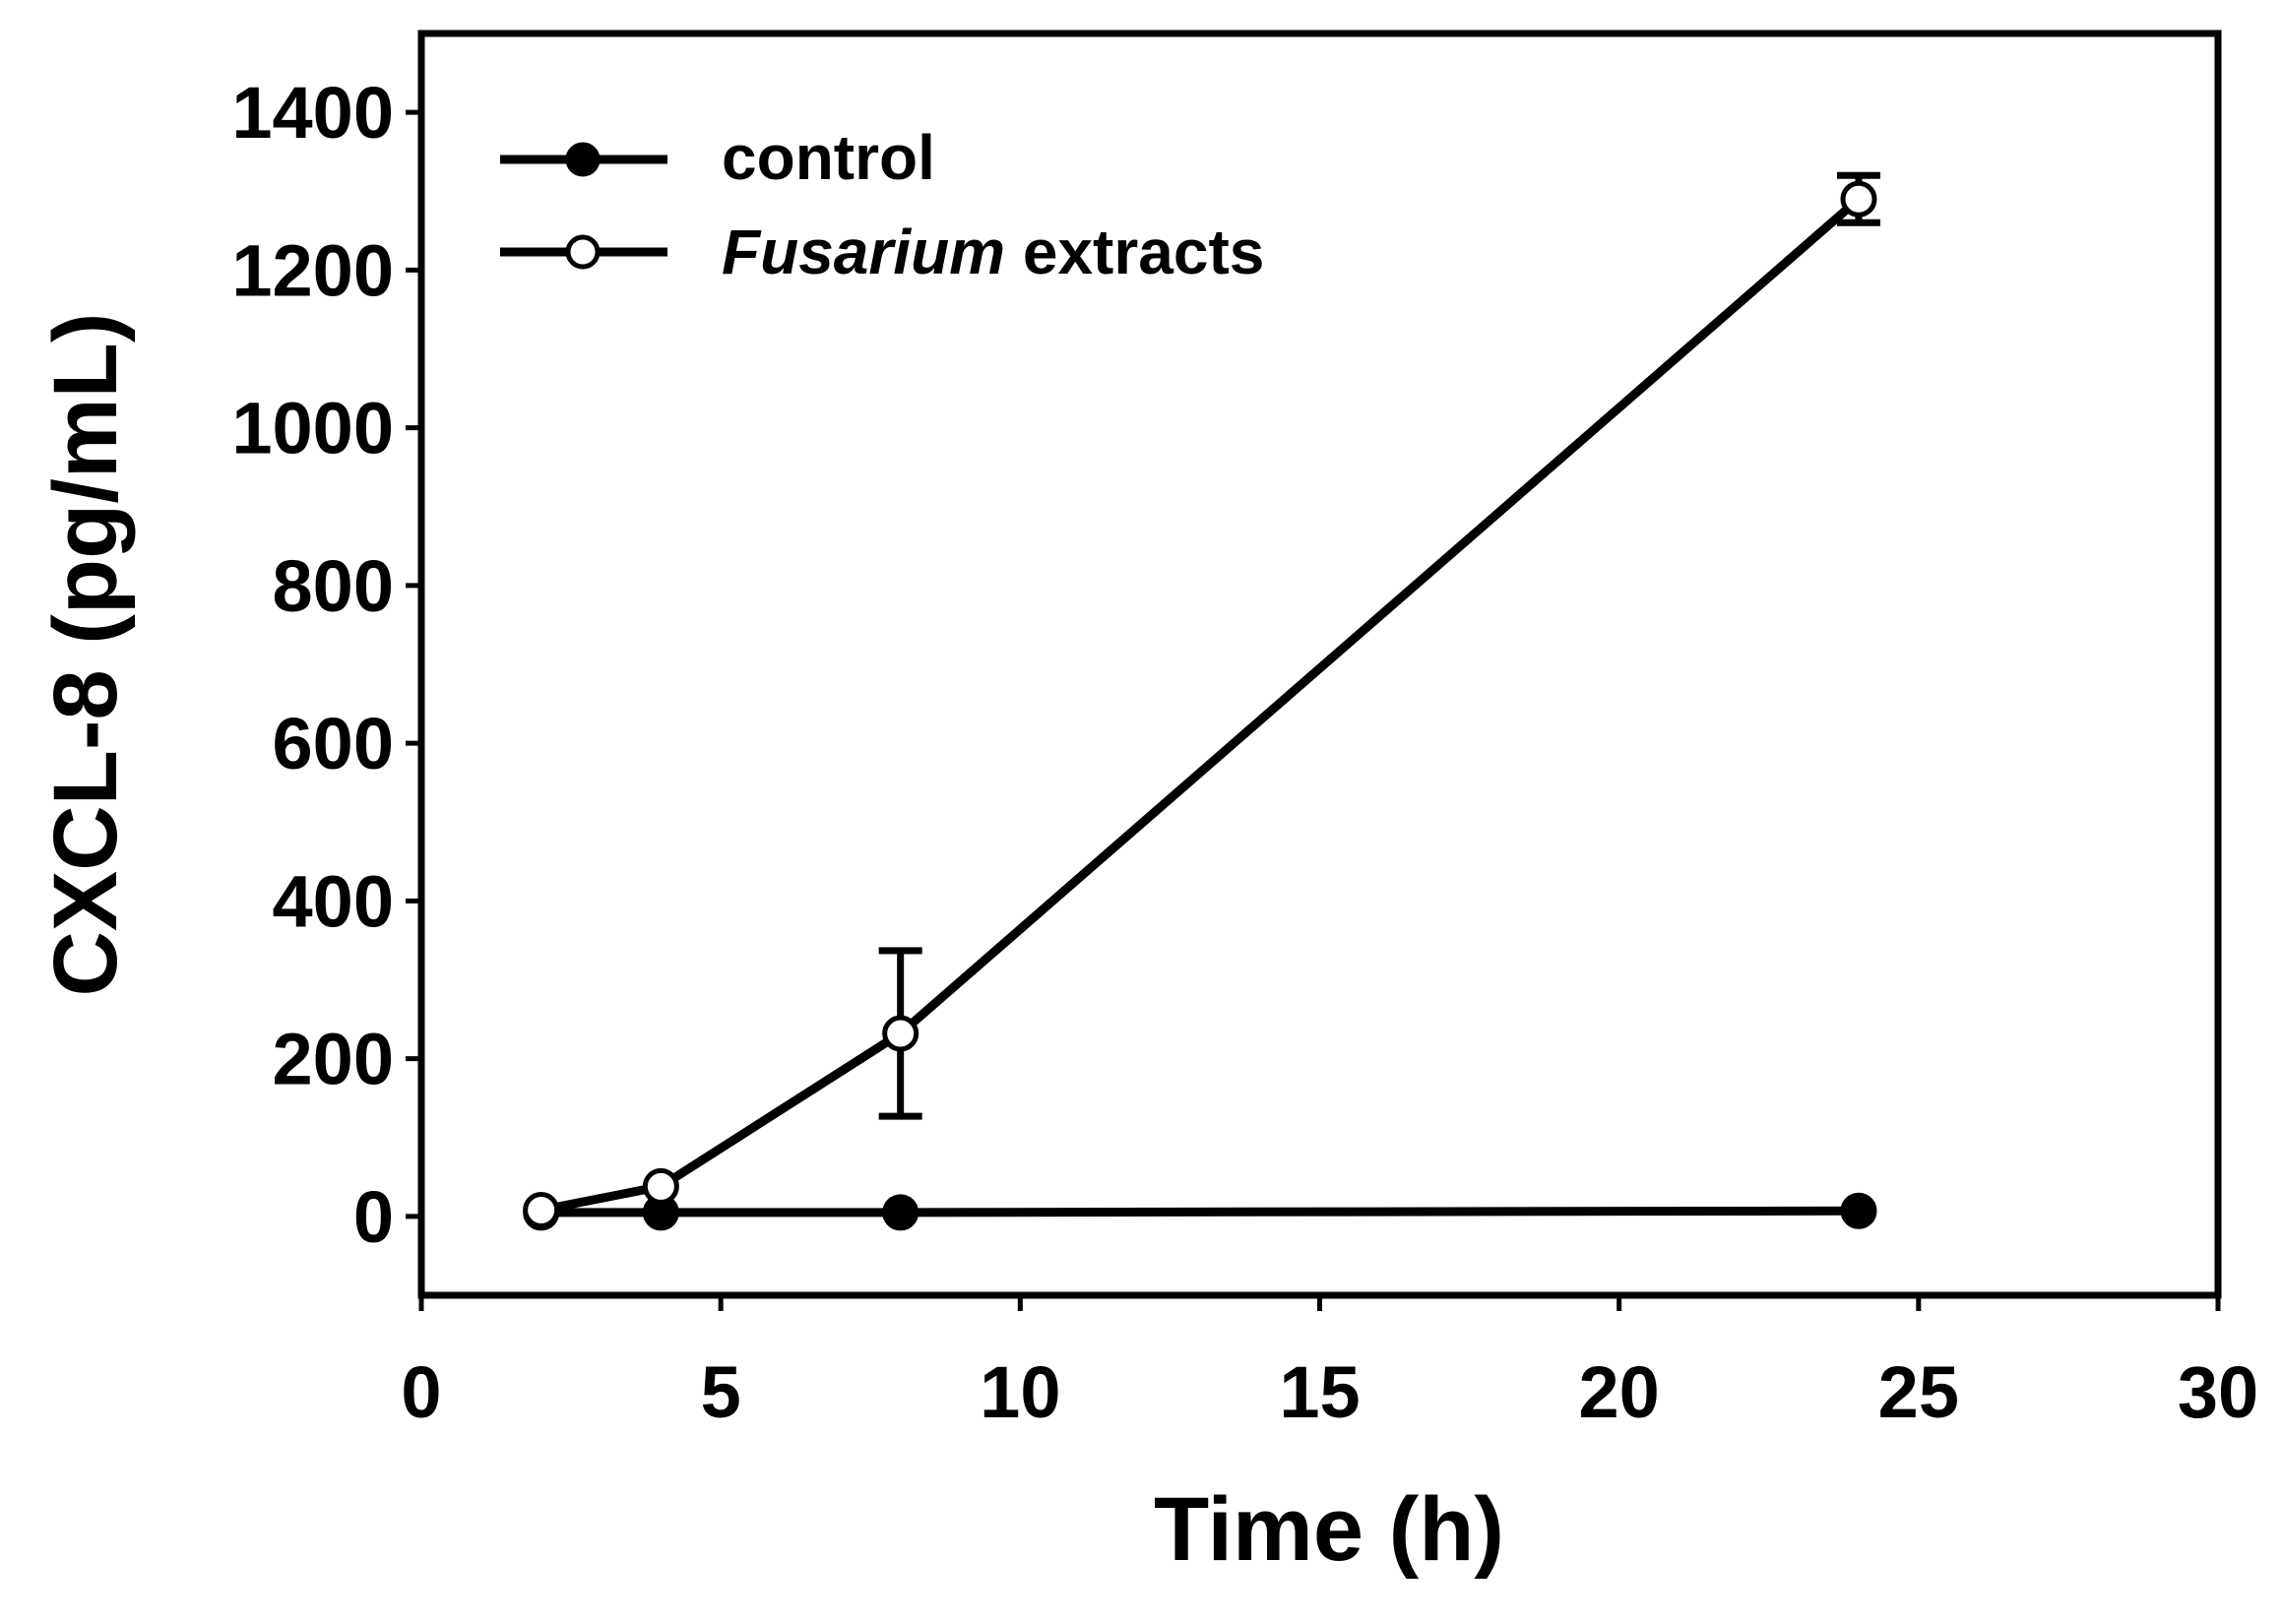  I want to click on y-tick-label: 400, so click(333, 901).